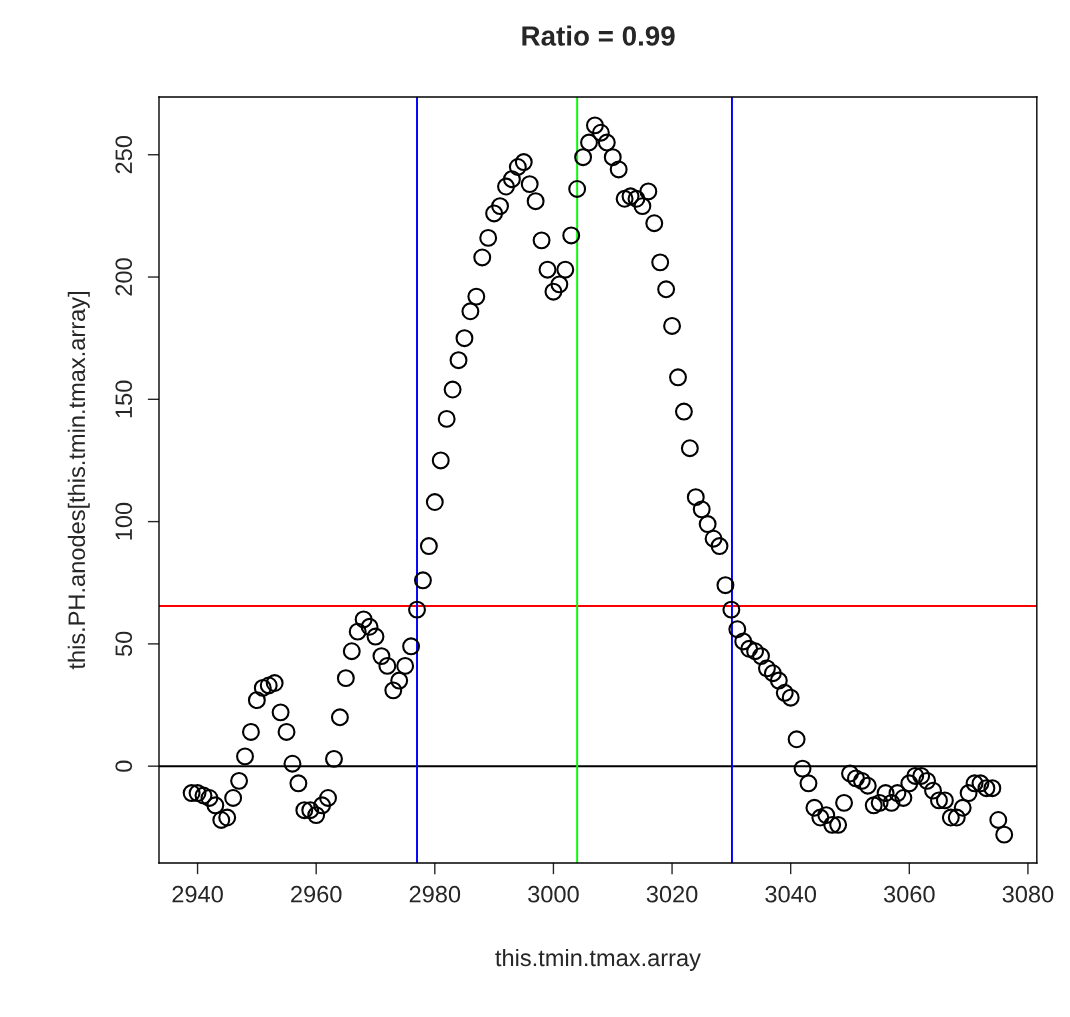 The width and height of the screenshot is (1070, 1017). I want to click on y-tick-label: 200, so click(124, 277).